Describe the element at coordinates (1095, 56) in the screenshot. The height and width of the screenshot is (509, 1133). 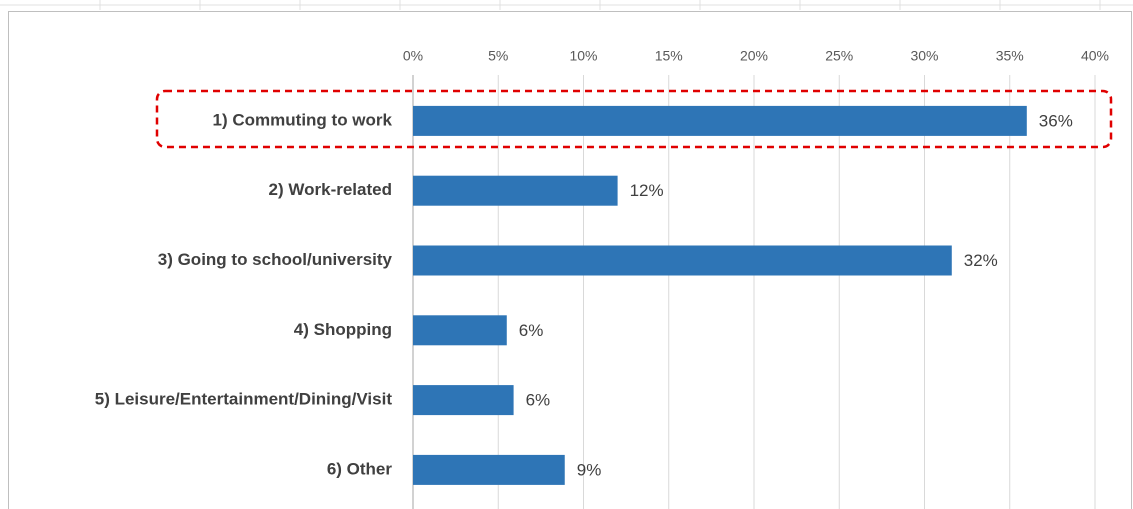
I see `x-tick-label: 40%` at that location.